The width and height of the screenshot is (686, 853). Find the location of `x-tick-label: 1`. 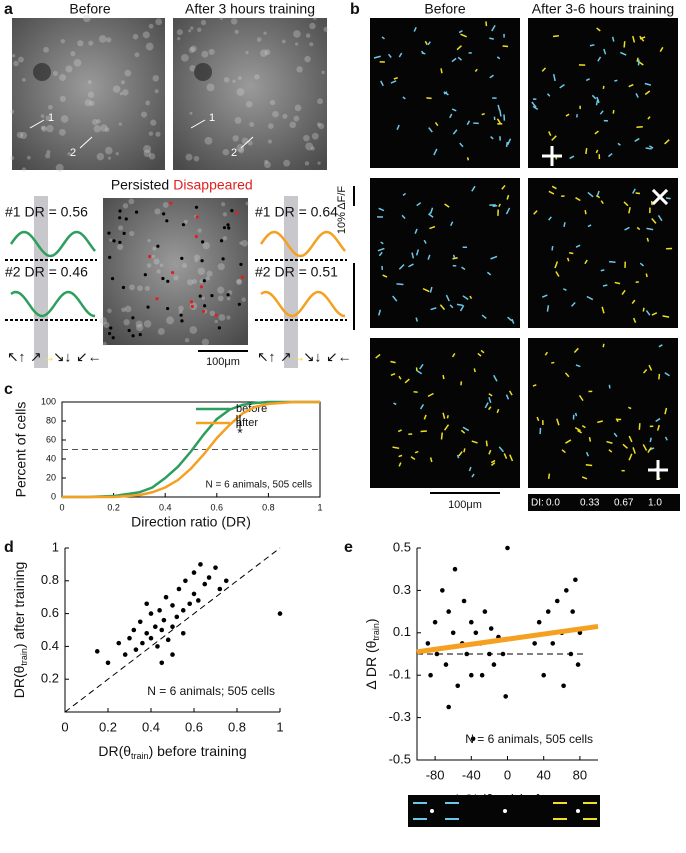

x-tick-label: 1 is located at coordinates (319, 507).